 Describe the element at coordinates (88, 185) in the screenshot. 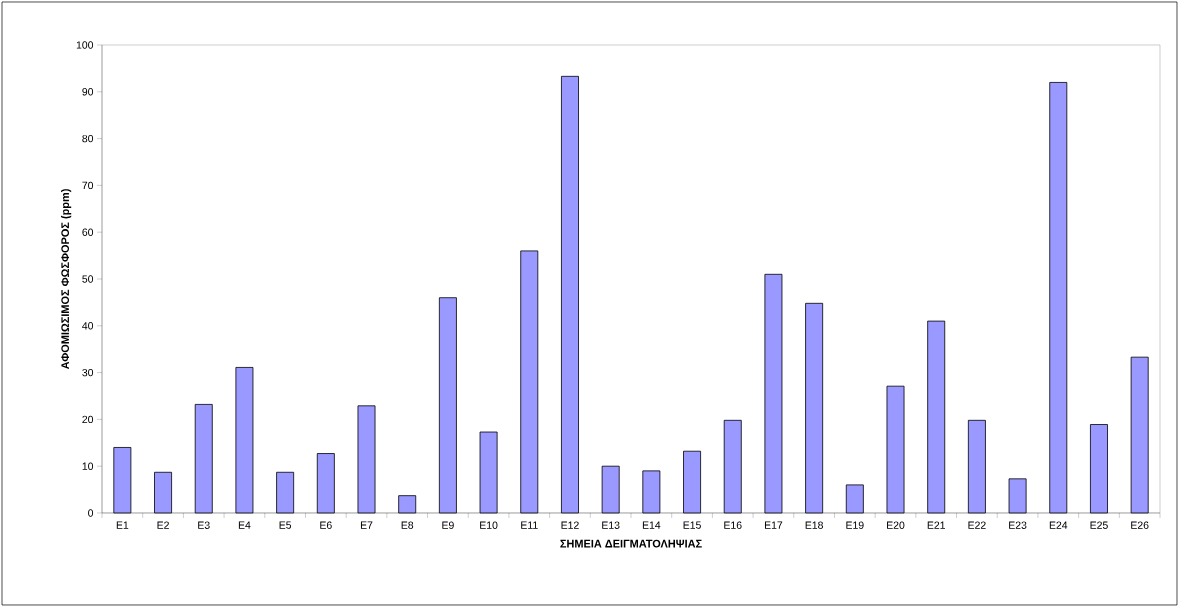

I see `y-tick-label: 70` at that location.